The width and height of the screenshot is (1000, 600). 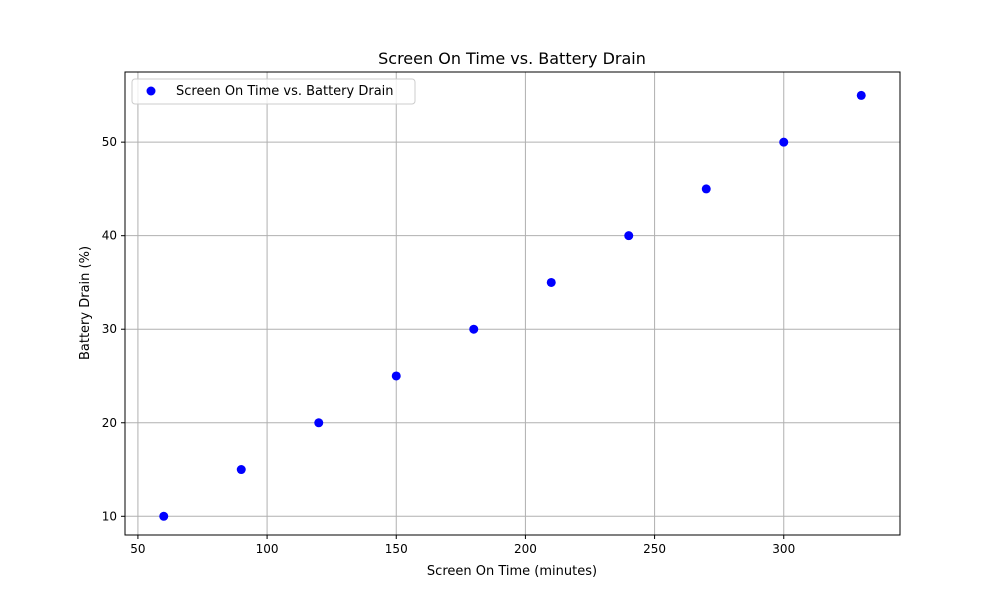 What do you see at coordinates (654, 549) in the screenshot?
I see `x-tick-label: 250` at bounding box center [654, 549].